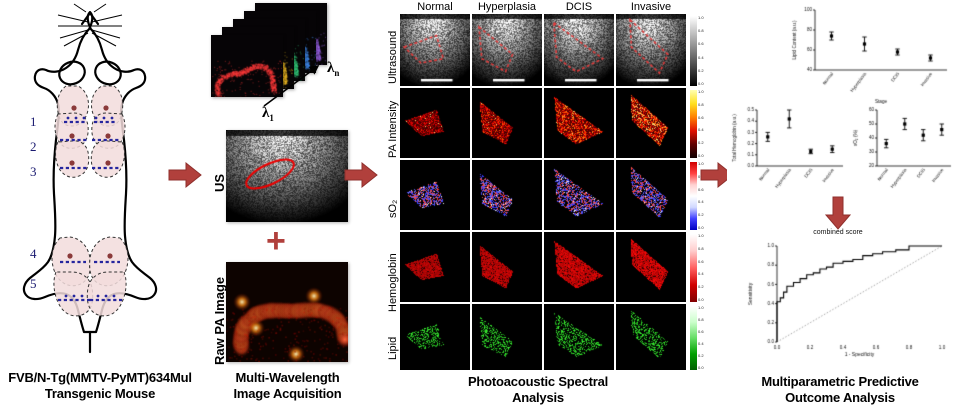  Describe the element at coordinates (903, 152) in the screenshot. I see `so2-plot` at that location.